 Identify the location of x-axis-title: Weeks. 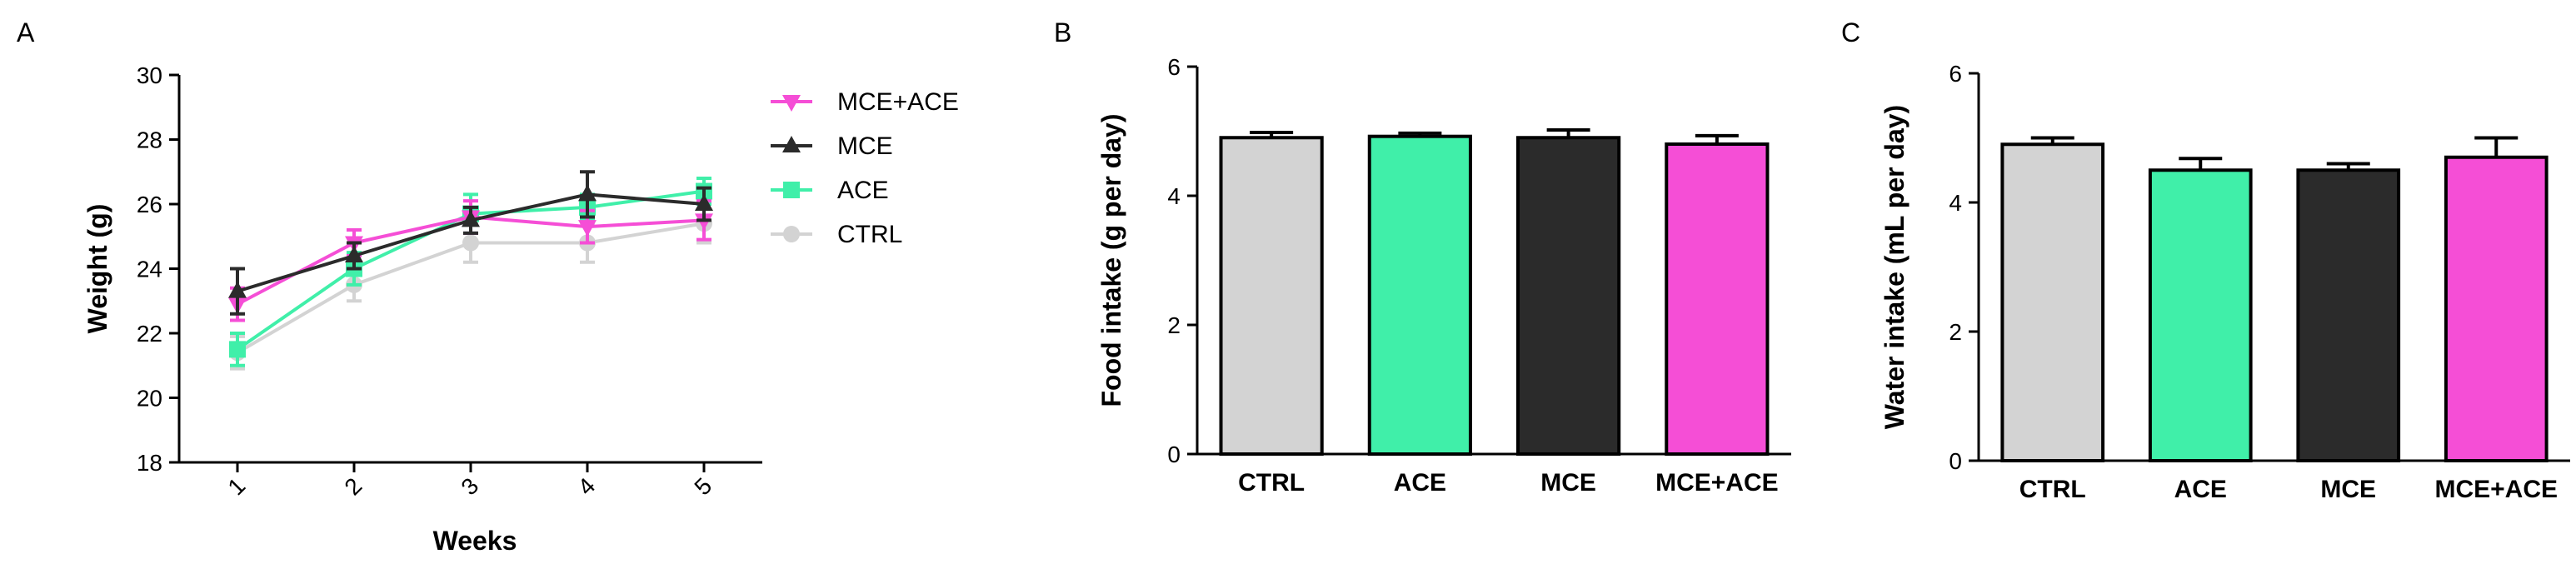
(475, 541).